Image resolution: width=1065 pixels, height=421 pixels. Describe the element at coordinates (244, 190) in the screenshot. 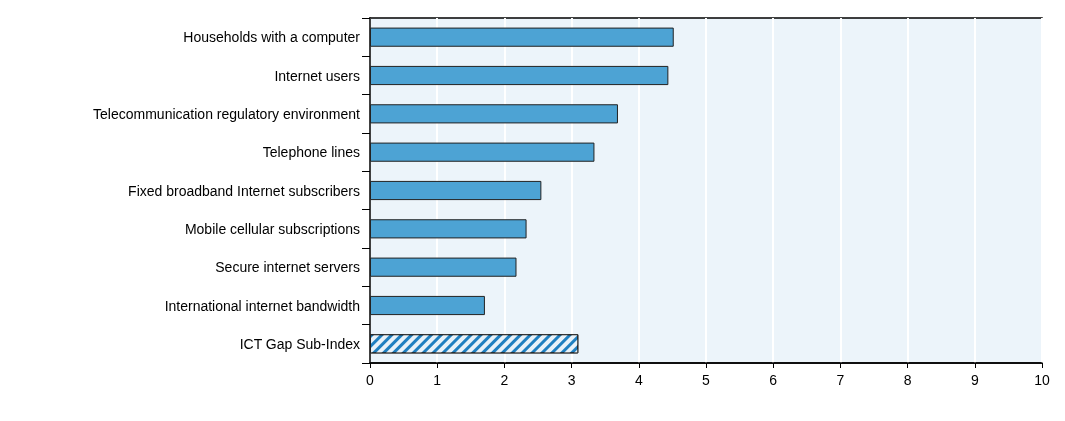

I see `y-tick-label: Fixed broadband Internet subscribers` at that location.